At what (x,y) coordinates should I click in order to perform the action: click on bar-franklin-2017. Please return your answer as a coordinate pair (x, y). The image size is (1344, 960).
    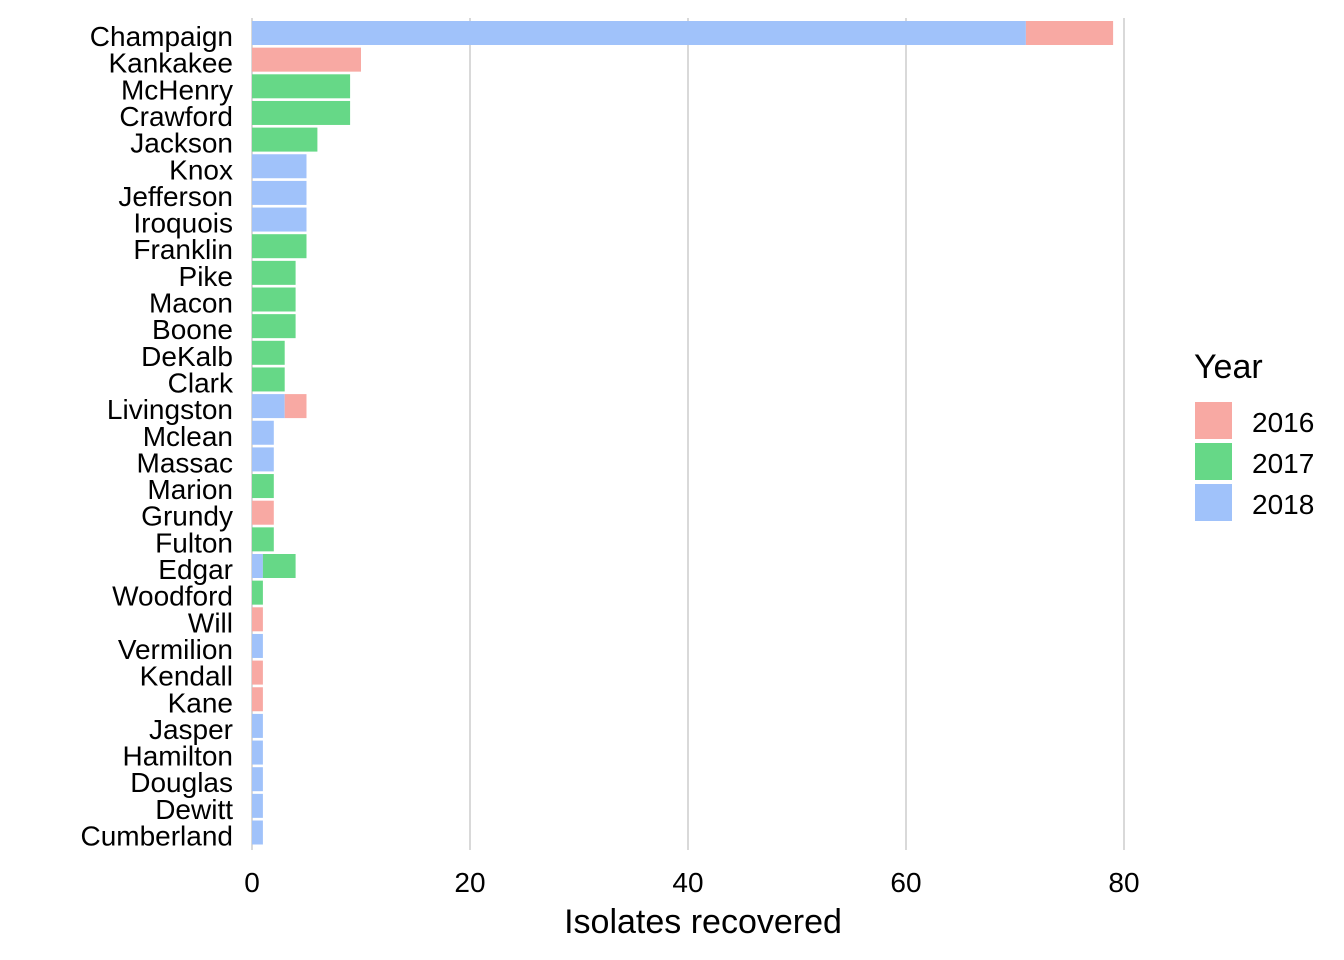
    Looking at the image, I should click on (279, 246).